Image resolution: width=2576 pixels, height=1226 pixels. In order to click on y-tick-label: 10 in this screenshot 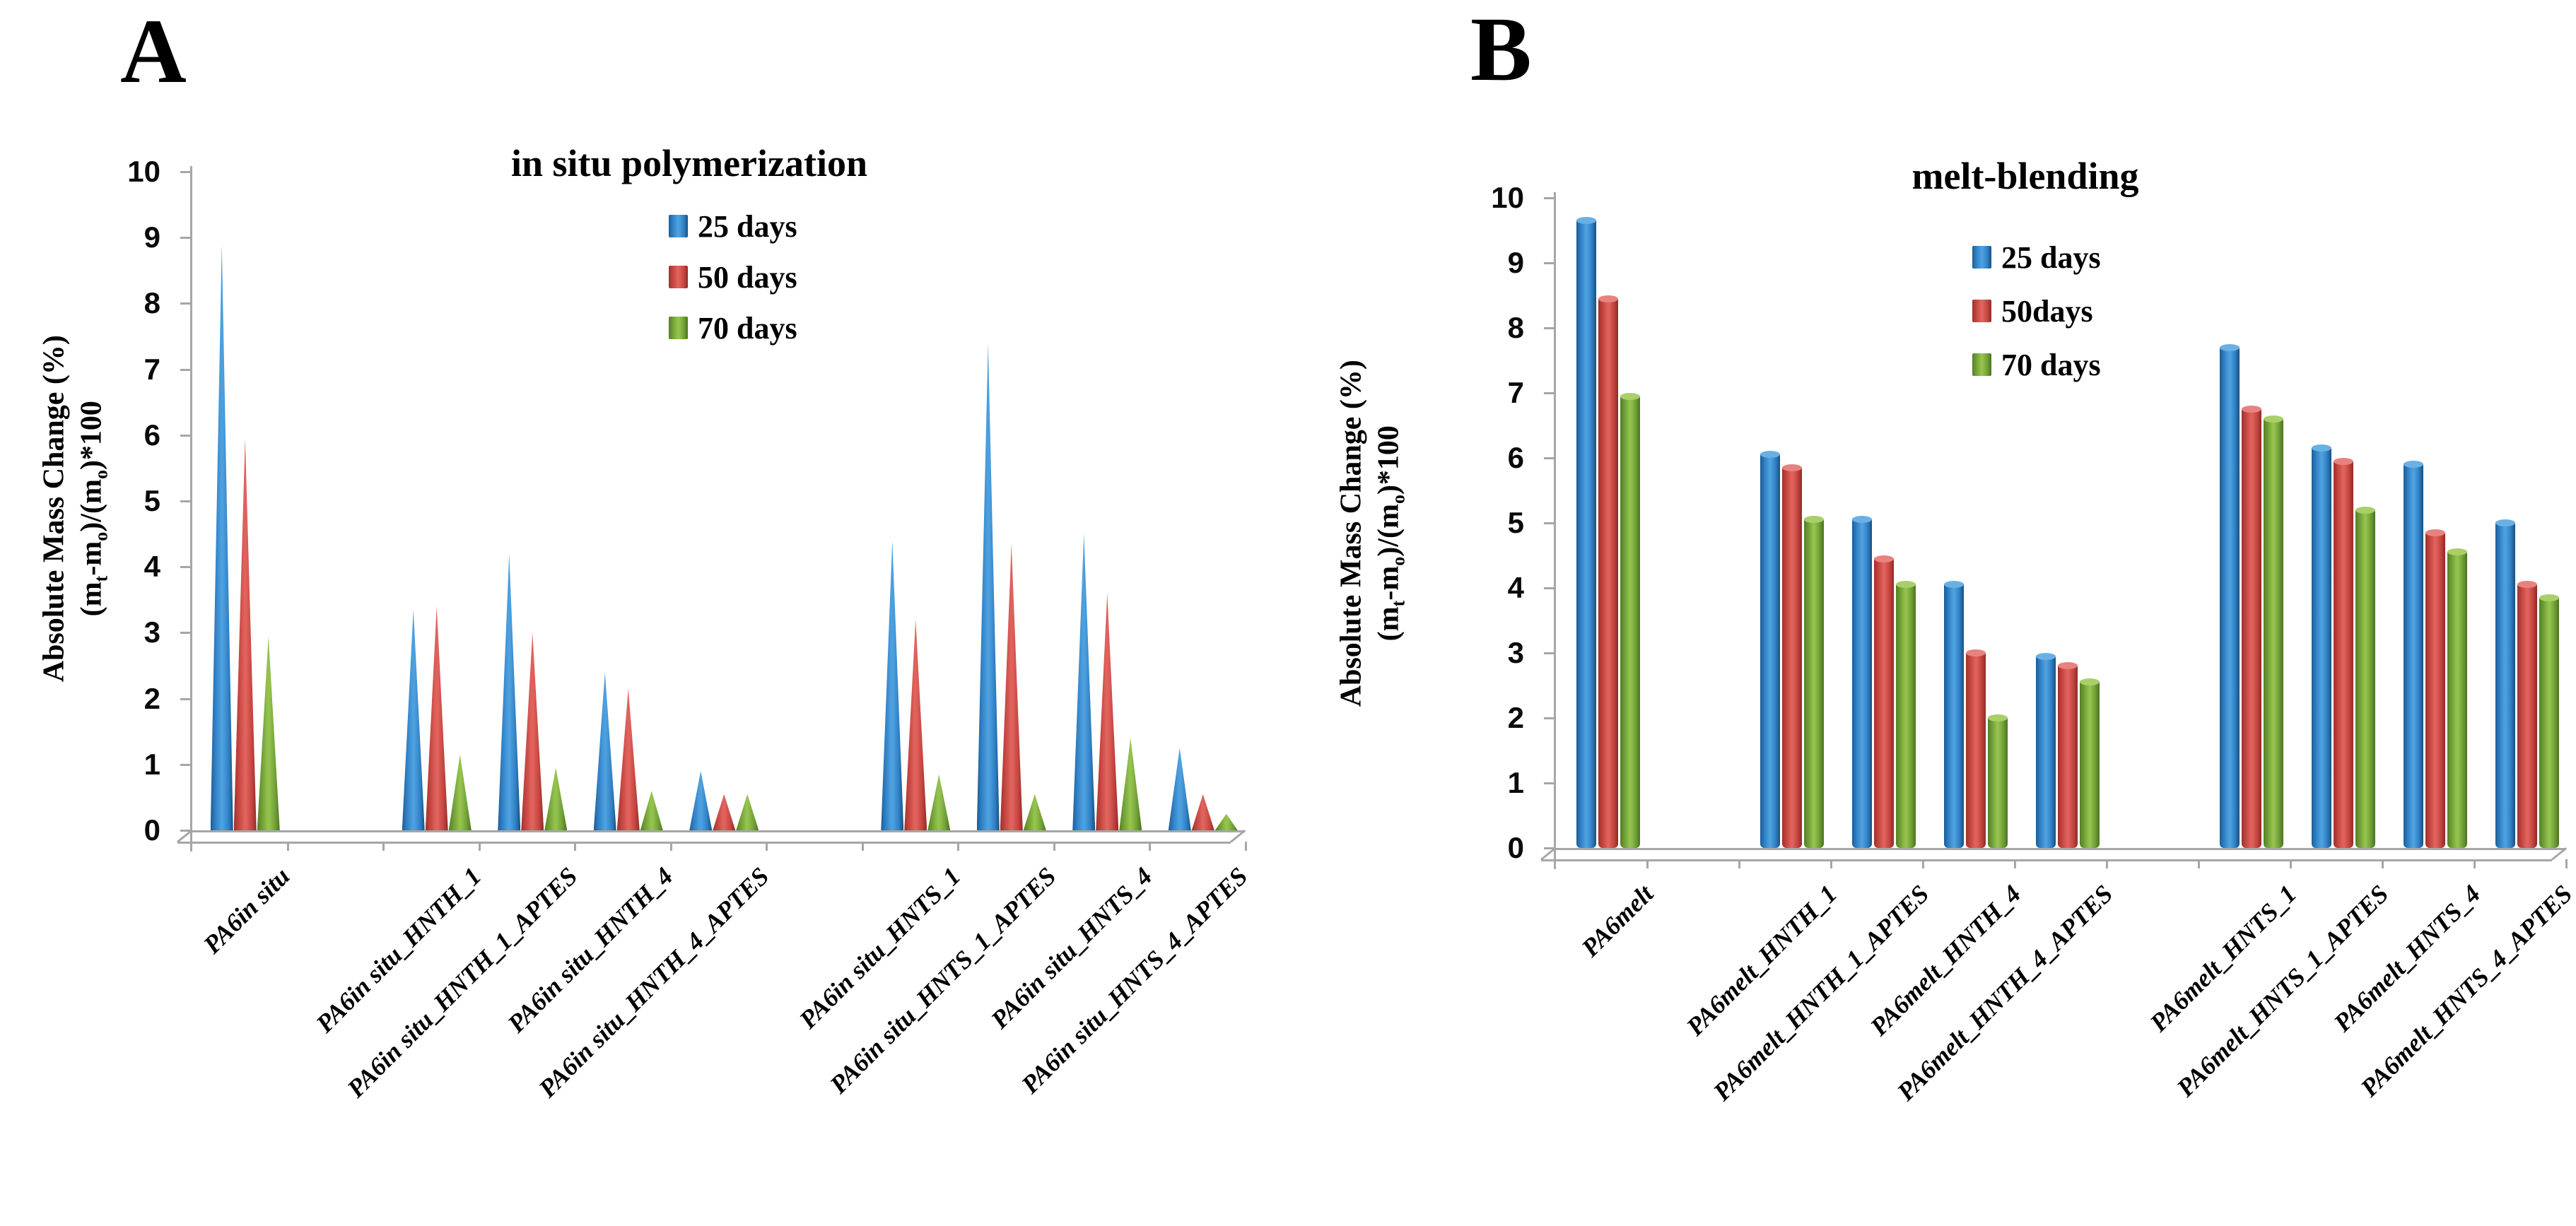, I will do `click(1507, 197)`.